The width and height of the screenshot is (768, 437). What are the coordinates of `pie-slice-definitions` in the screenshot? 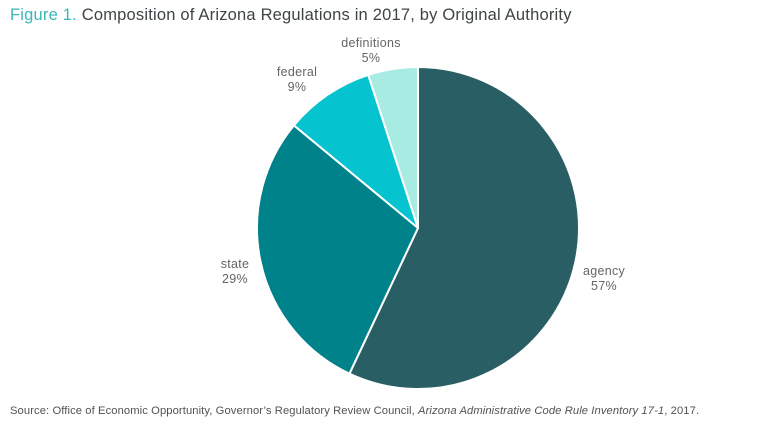 It's located at (393, 147).